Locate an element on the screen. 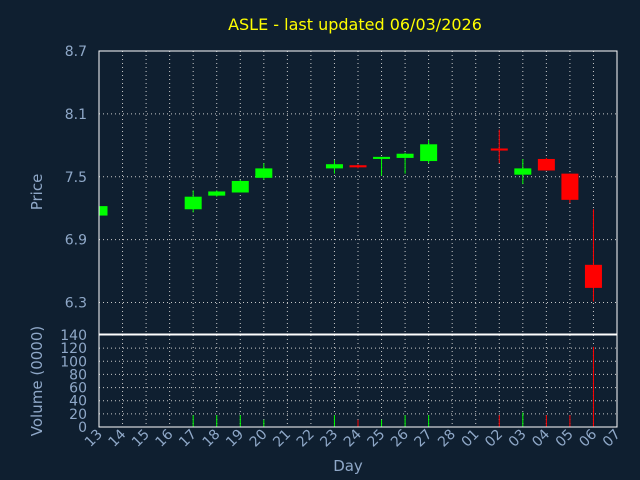  volume-tick-label: 100 is located at coordinates (73, 362).